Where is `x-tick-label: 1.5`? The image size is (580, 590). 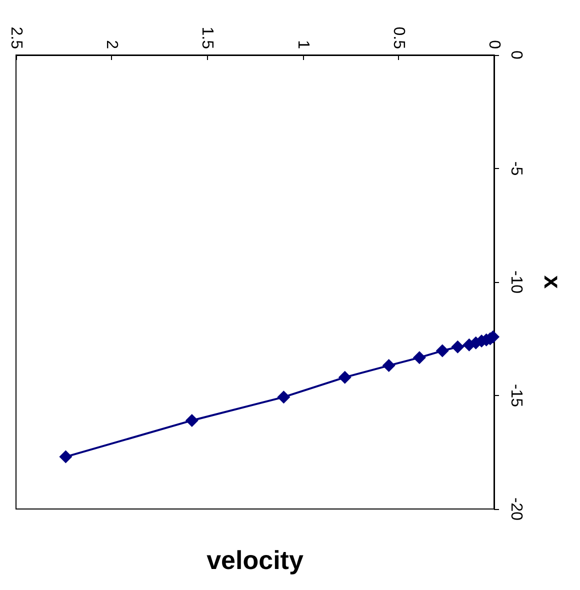 x-tick-label: 1.5 is located at coordinates (207, 38).